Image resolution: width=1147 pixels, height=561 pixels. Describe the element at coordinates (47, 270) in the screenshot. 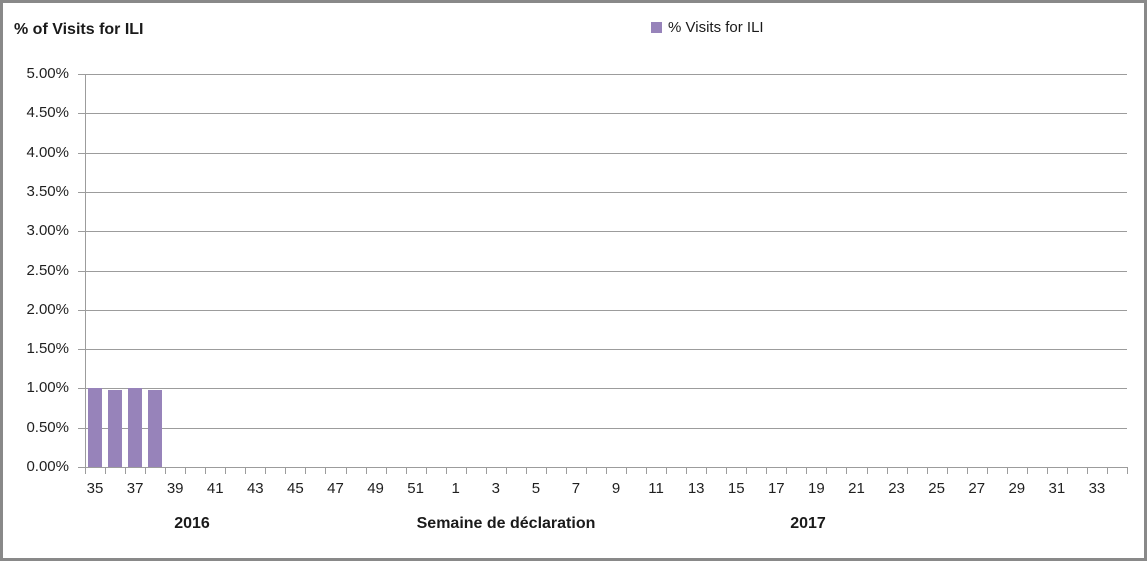

I see `y-axis-label: 2.50%` at that location.